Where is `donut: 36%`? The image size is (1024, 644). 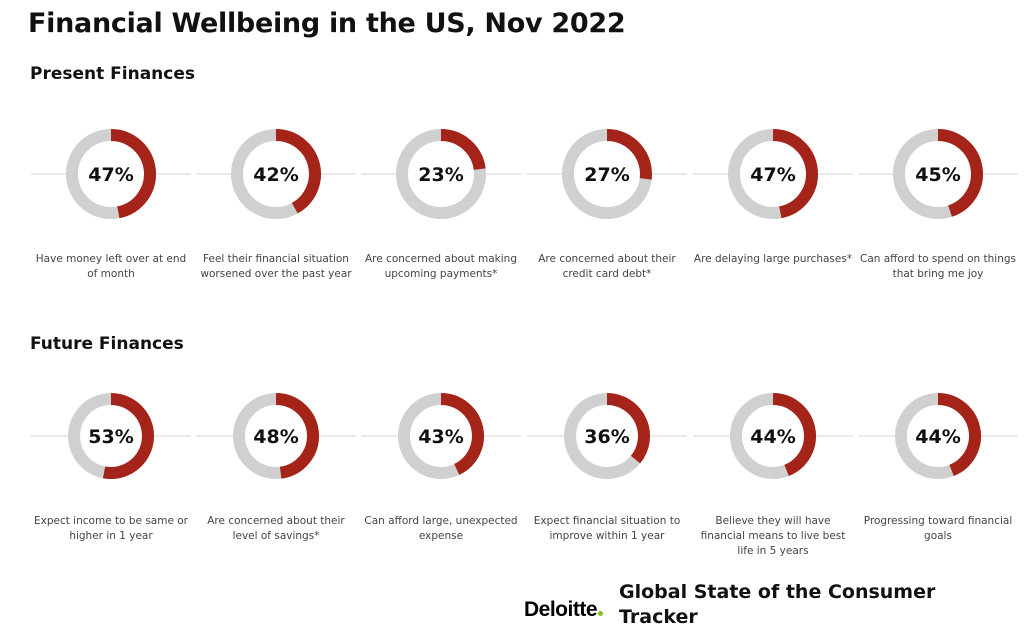
donut: 36% is located at coordinates (607, 436).